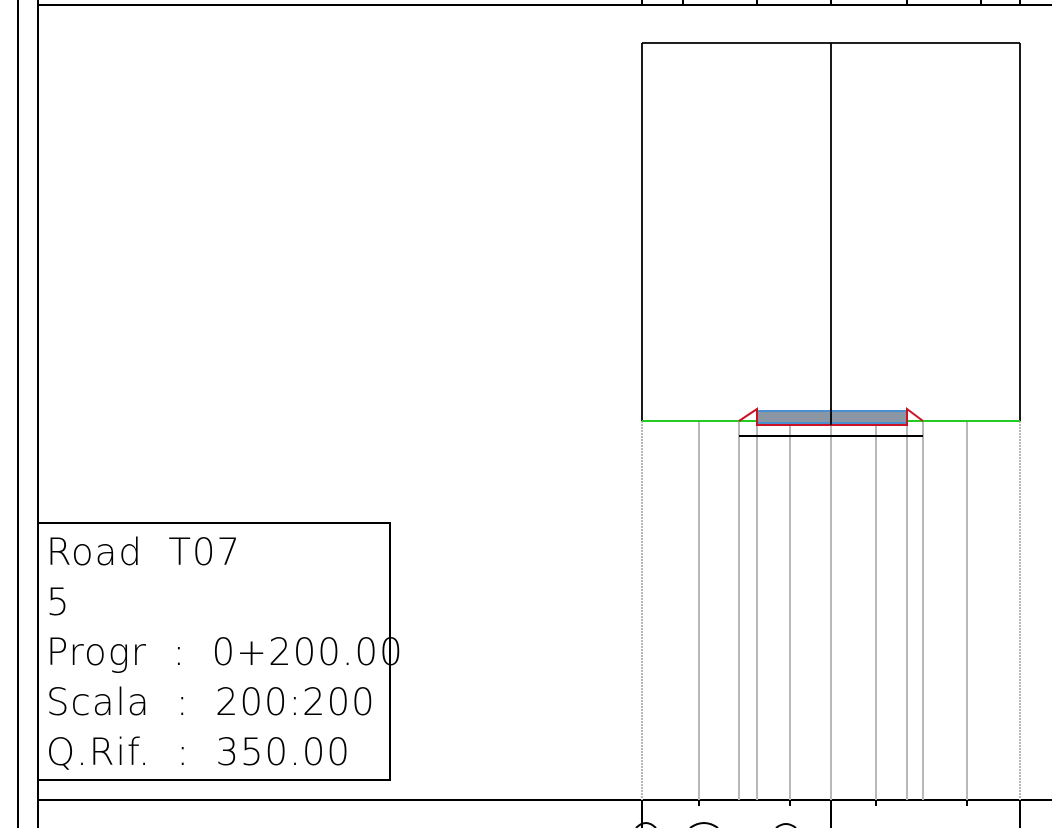 This screenshot has height=828, width=1052. What do you see at coordinates (794, 417) in the screenshot?
I see `pavement-left` at bounding box center [794, 417].